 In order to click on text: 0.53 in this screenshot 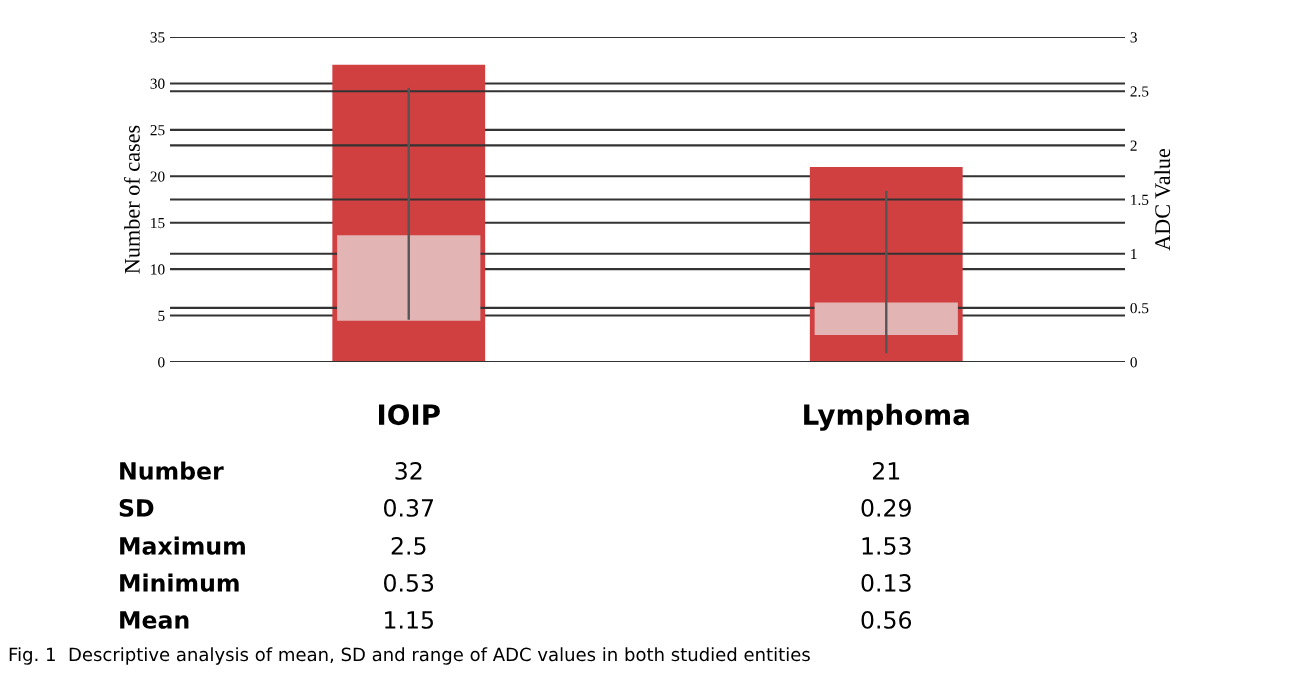, I will do `click(409, 582)`.